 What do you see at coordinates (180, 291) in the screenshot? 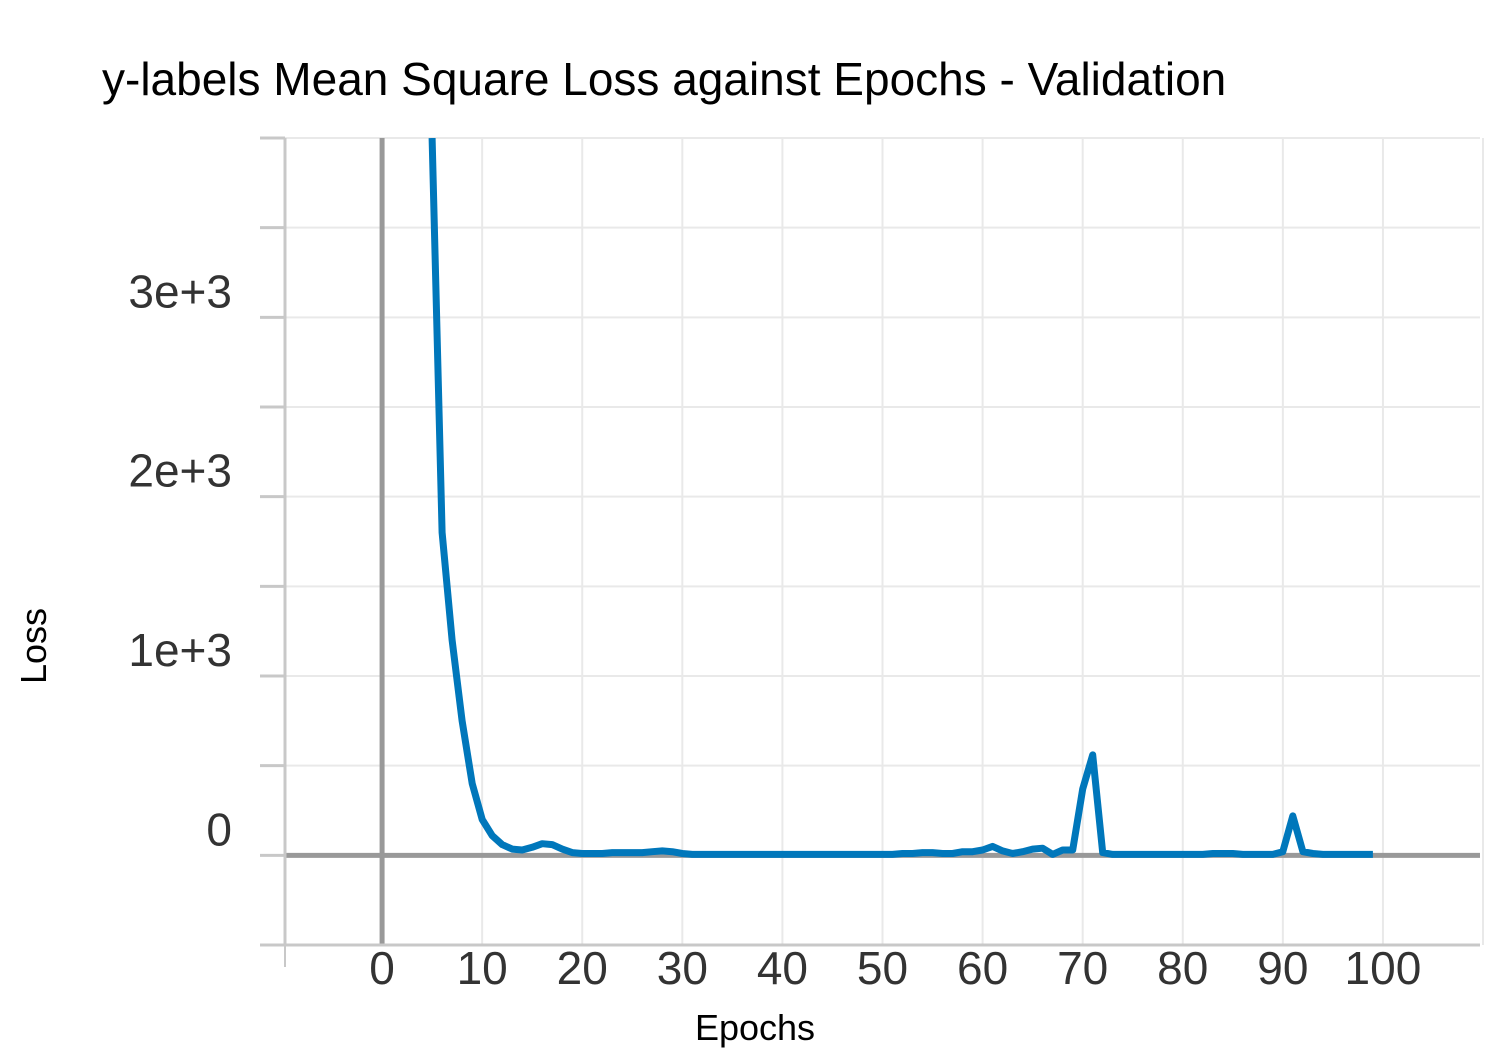
I see `y-tick-label: 3e+3` at bounding box center [180, 291].